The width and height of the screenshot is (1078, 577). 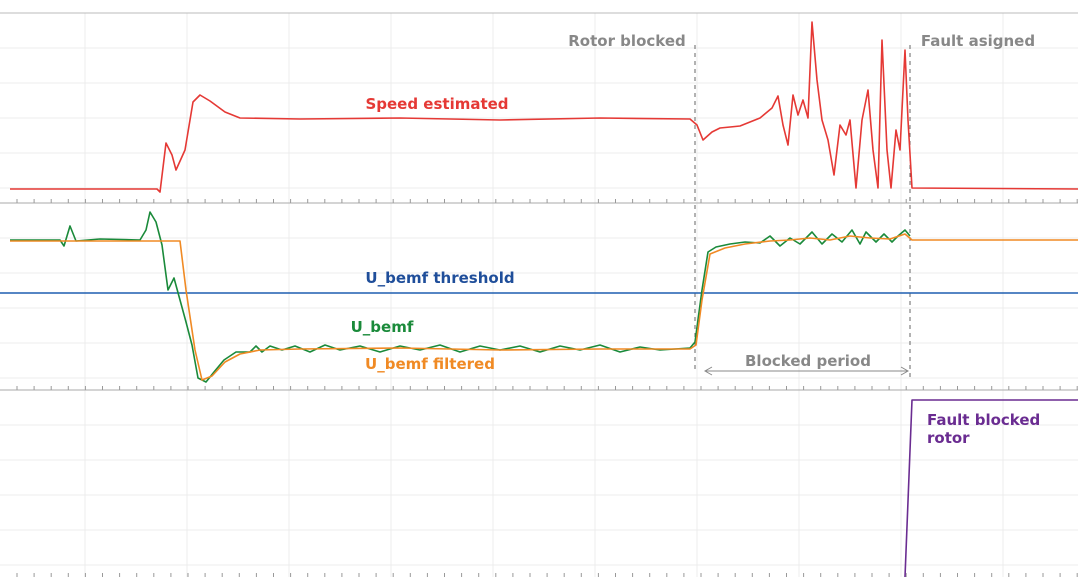 I want to click on fault-asigned-label: Fault asigned, so click(x=978, y=41).